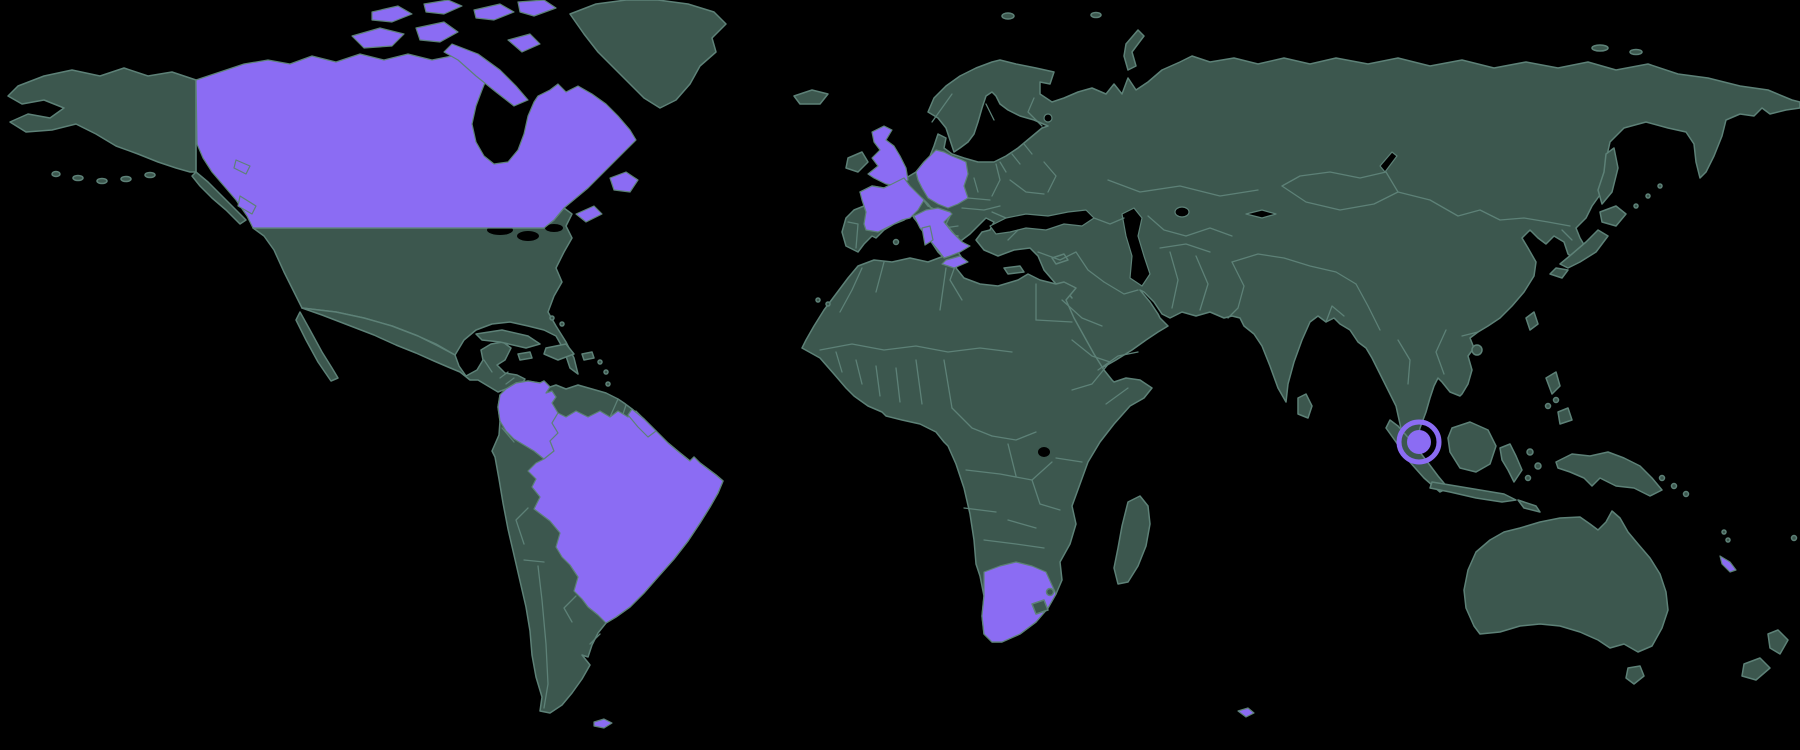 This screenshot has width=1800, height=750. Describe the element at coordinates (1136, 247) in the screenshot. I see `caspian-sea` at that location.